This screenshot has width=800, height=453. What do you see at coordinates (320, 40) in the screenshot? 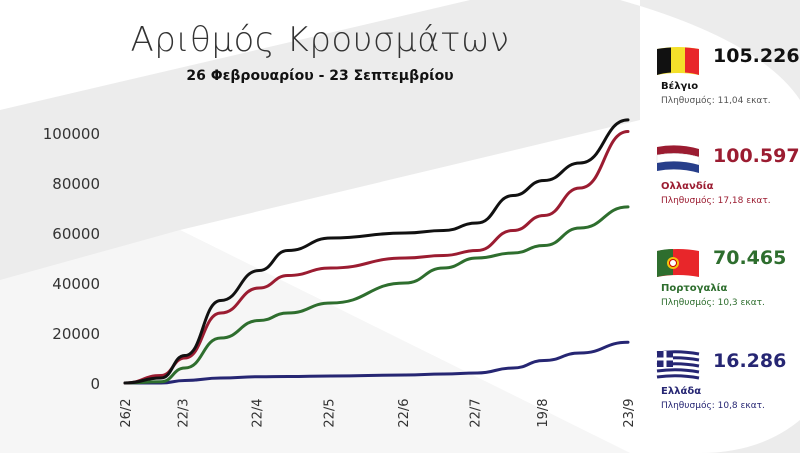
I see `chart-title: Αριθμός Κρουσμάτων` at bounding box center [320, 40].